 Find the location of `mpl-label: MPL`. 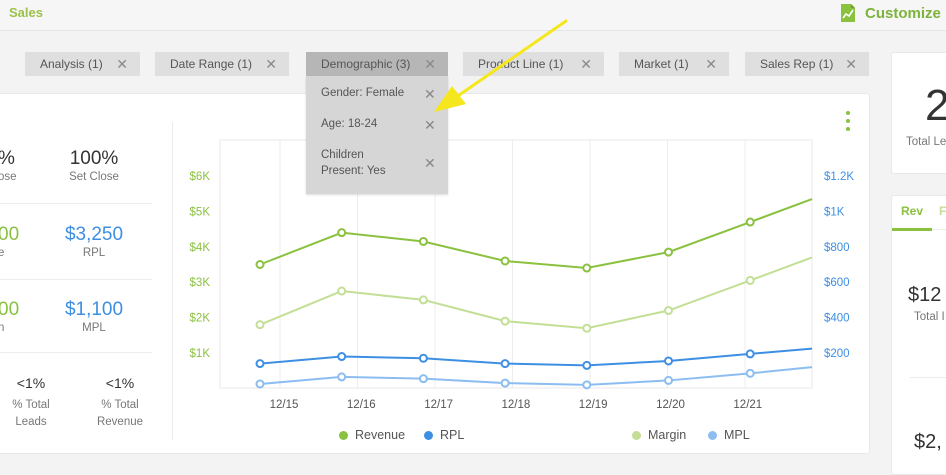

mpl-label: MPL is located at coordinates (94, 328).